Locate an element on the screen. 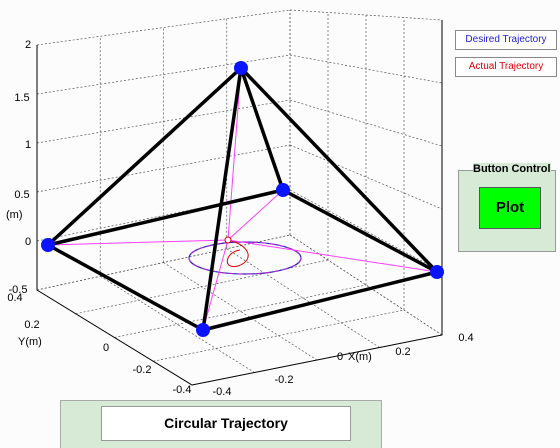  z-tick-label: 0 is located at coordinates (28, 242).